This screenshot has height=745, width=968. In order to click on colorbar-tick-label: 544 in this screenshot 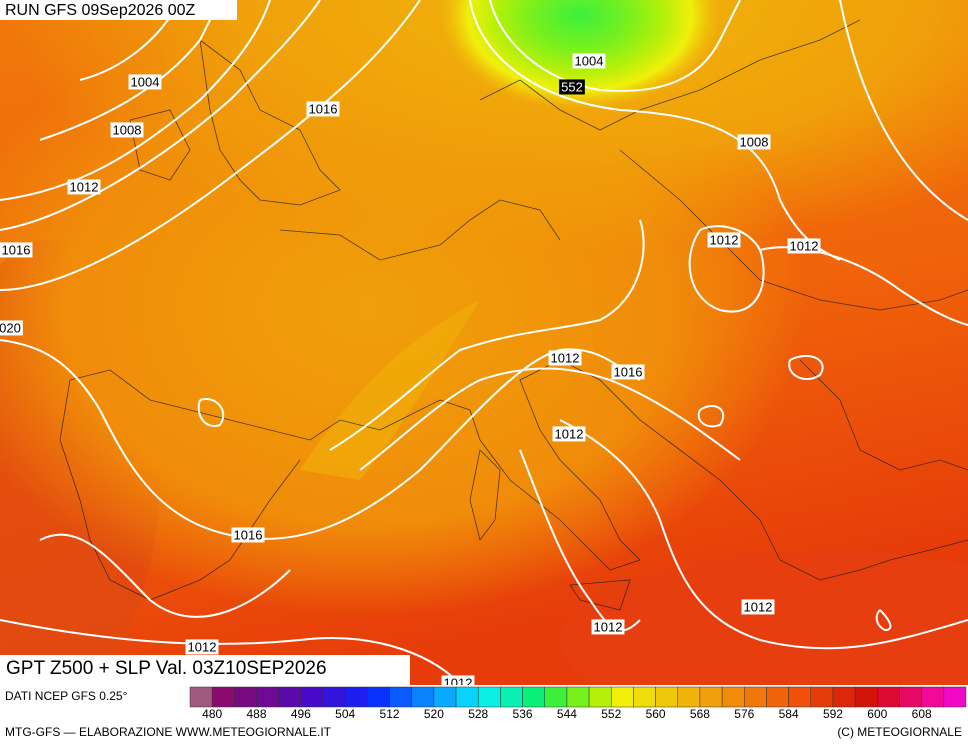, I will do `click(567, 714)`.